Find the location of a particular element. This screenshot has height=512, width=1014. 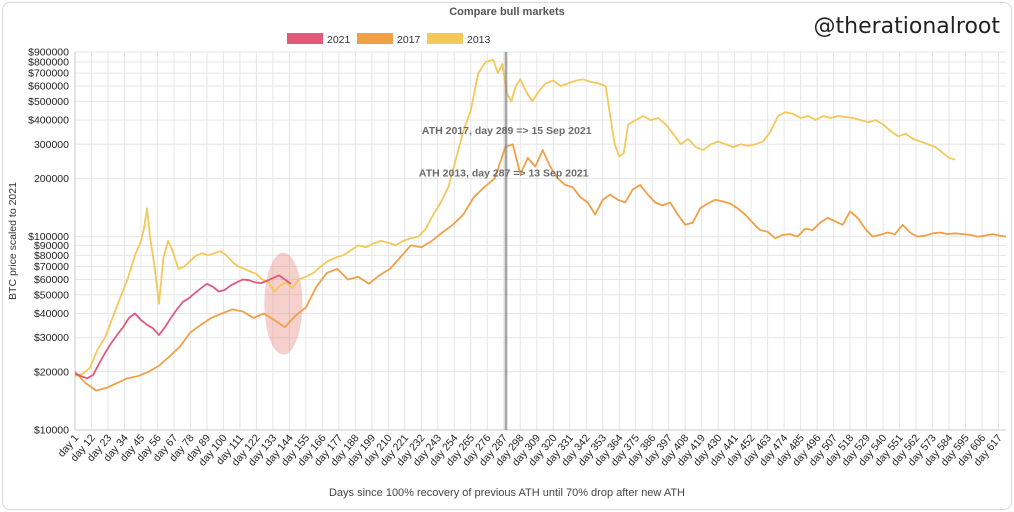

ath-annotation: ATH 2017, day 289 => 15 Sep 2021 is located at coordinates (507, 131).